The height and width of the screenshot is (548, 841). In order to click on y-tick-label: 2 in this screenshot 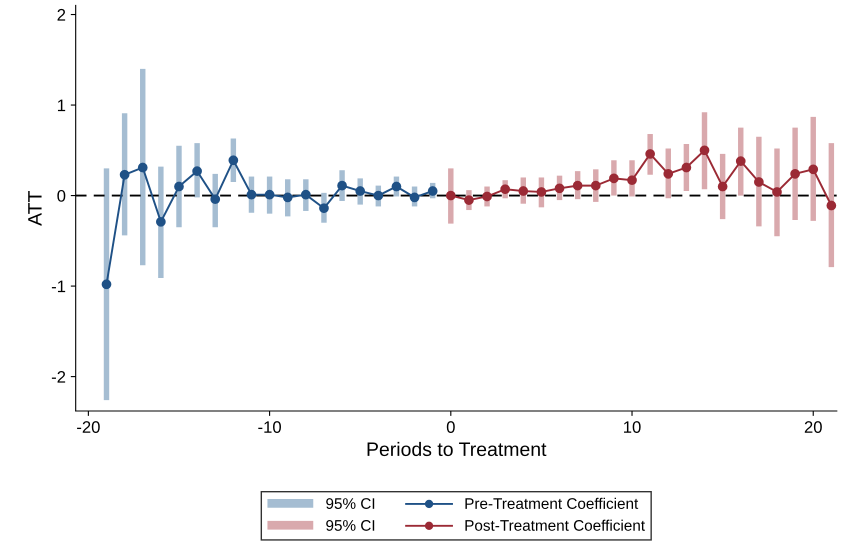, I will do `click(62, 14)`.